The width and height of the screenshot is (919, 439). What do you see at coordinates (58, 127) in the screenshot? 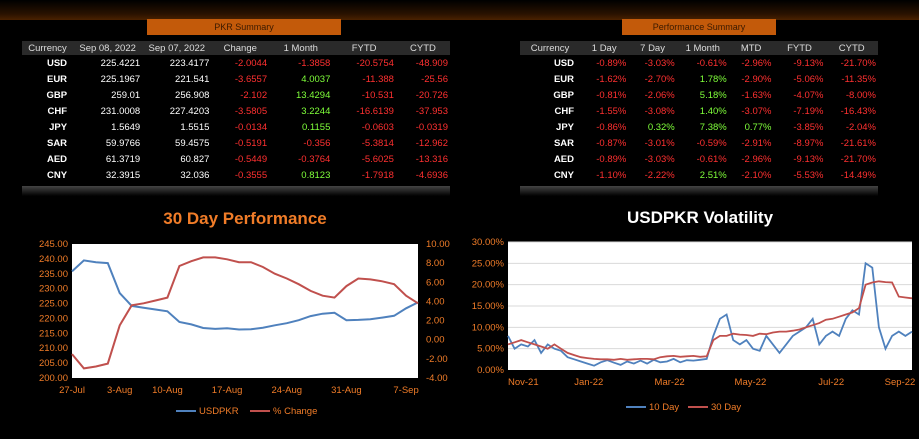
I see `currency-label: JPY` at bounding box center [58, 127].